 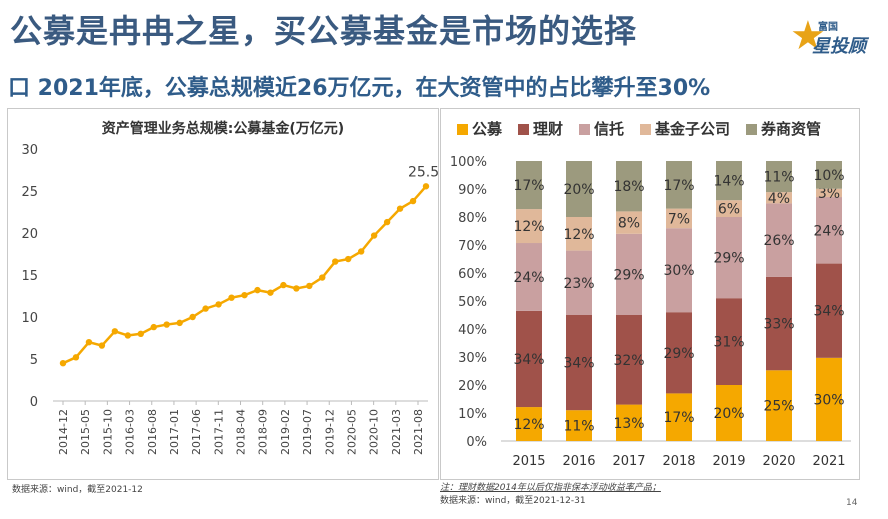 What do you see at coordinates (472, 274) in the screenshot?
I see `y-tick-label: 60%` at bounding box center [472, 274].